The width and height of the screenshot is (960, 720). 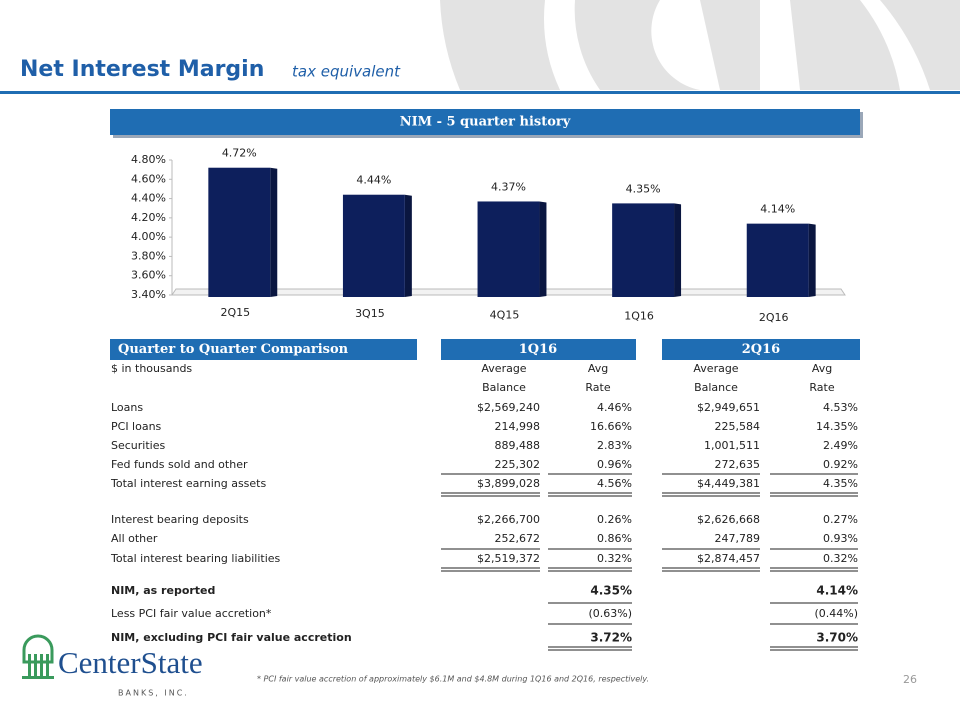 I want to click on cell: $2,949,651, so click(x=728, y=407).